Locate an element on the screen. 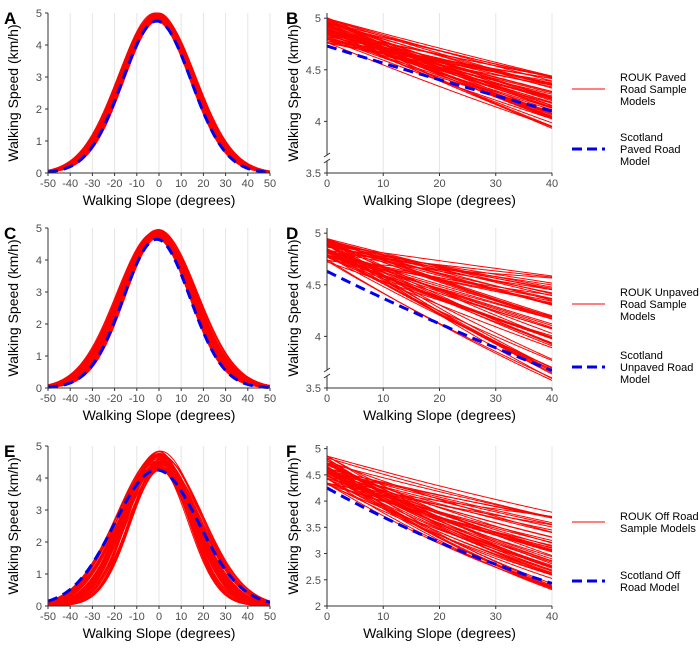 This screenshot has height=650, width=700. panel-label: F is located at coordinates (291, 451).